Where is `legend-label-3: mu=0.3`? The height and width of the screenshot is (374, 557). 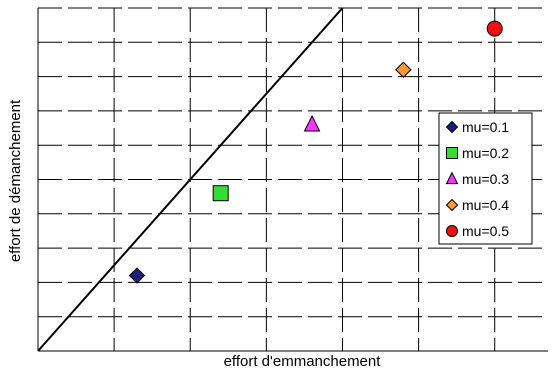
legend-label-3: mu=0.3 is located at coordinates (485, 179).